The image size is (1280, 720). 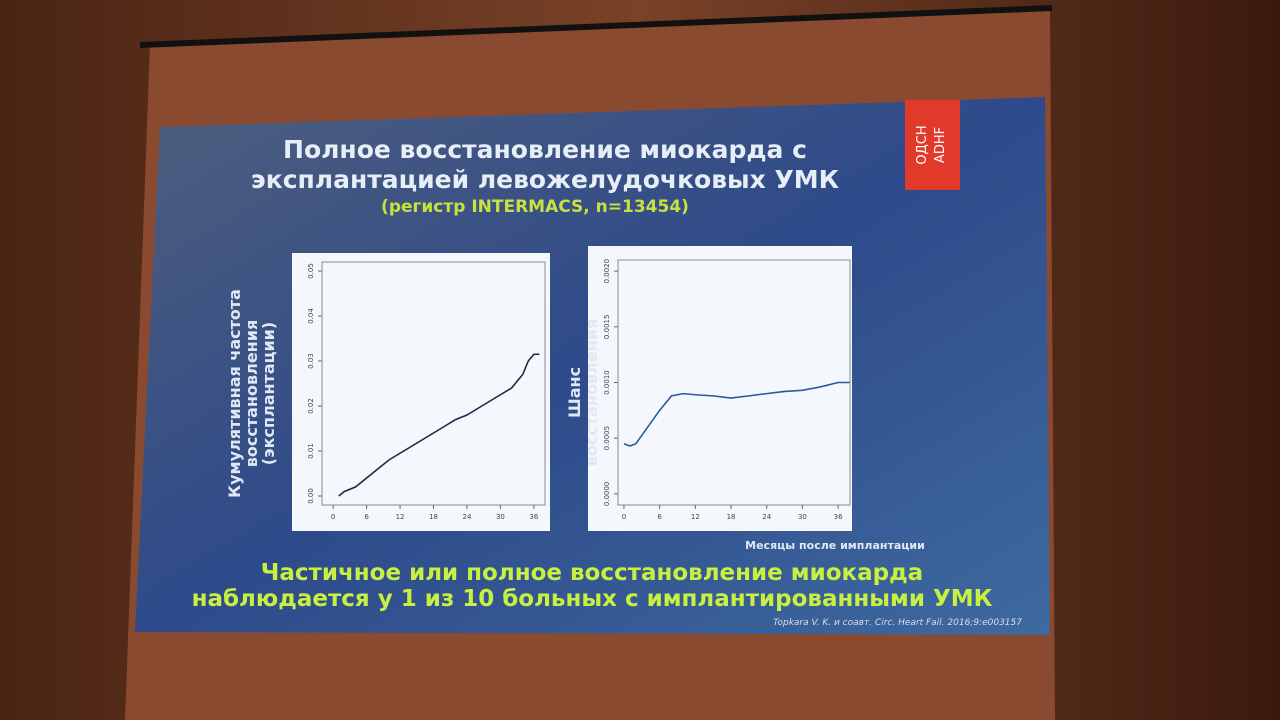 I want to click on y-tick-label: 0.05, so click(x=311, y=271).